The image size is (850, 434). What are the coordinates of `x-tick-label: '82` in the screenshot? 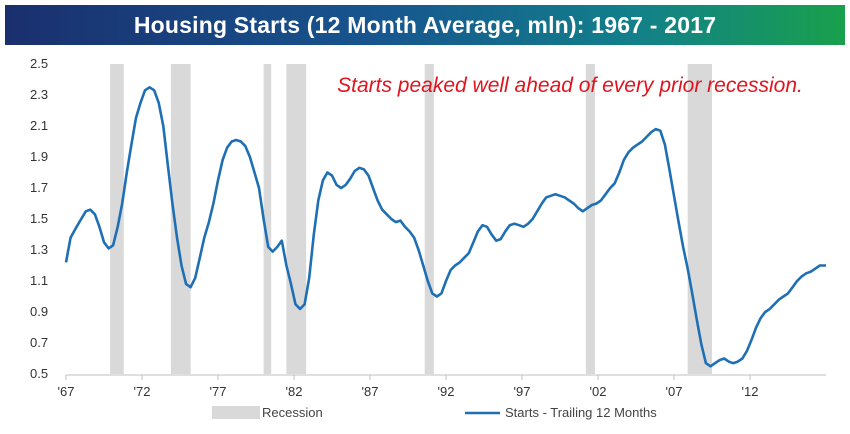 It's located at (294, 391).